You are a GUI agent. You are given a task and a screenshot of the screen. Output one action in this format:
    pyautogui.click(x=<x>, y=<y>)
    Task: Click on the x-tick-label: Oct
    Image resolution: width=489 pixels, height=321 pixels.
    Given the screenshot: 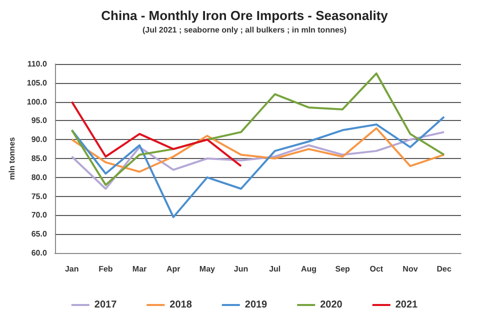 What is the action you would take?
    pyautogui.click(x=377, y=269)
    